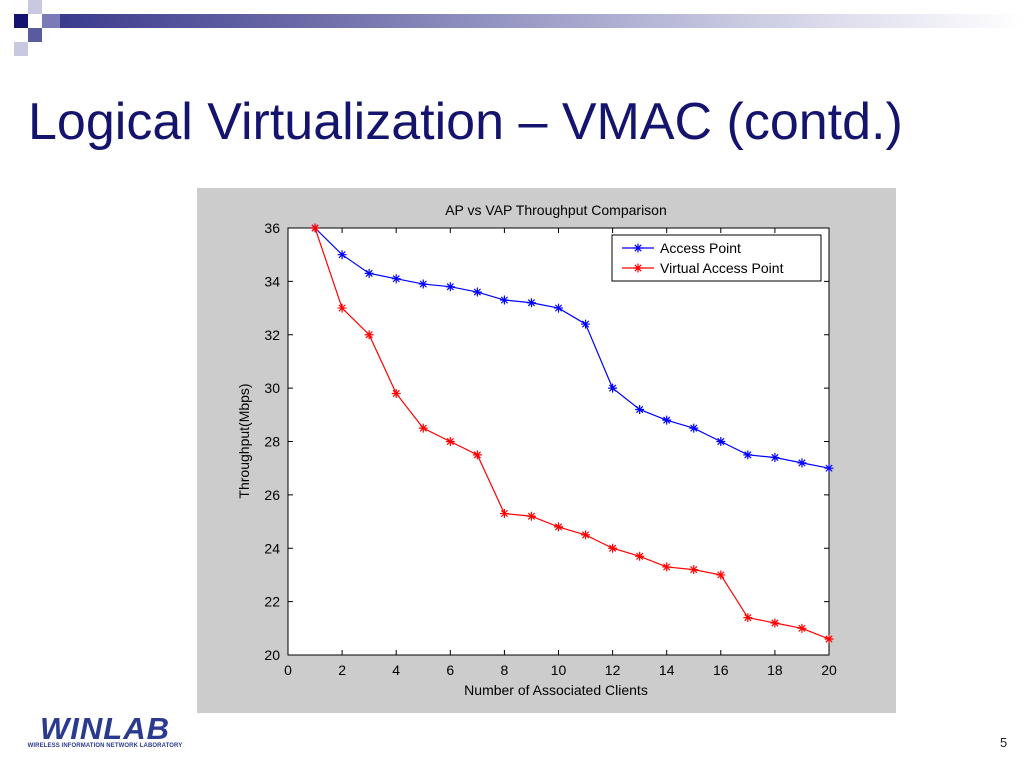 The height and width of the screenshot is (768, 1024). I want to click on corner-squares-decoration, so click(37, 28).